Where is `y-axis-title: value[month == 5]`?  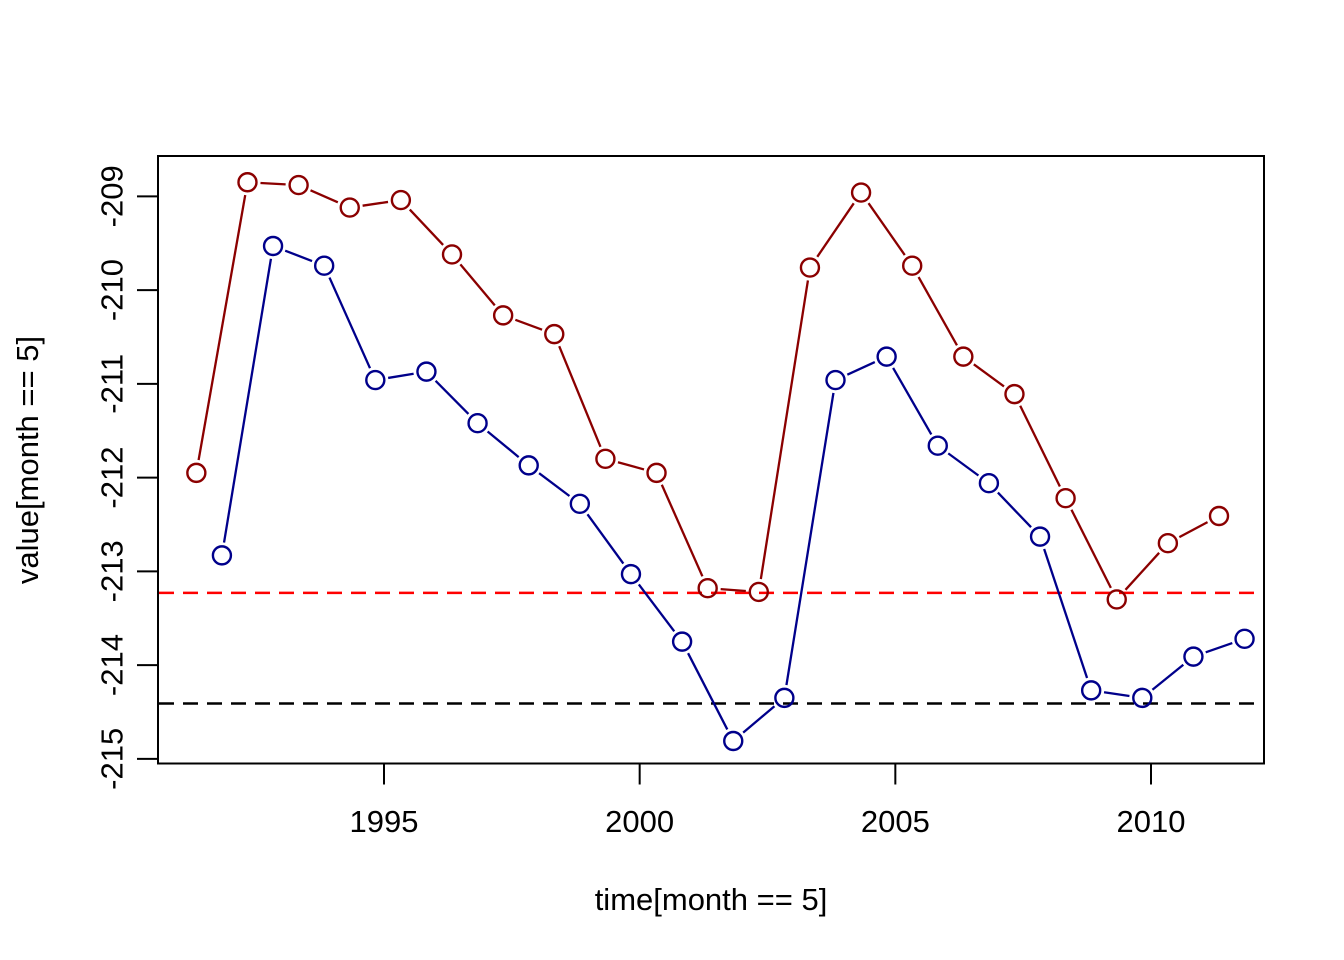
y-axis-title: value[month == 5] is located at coordinates (27, 460).